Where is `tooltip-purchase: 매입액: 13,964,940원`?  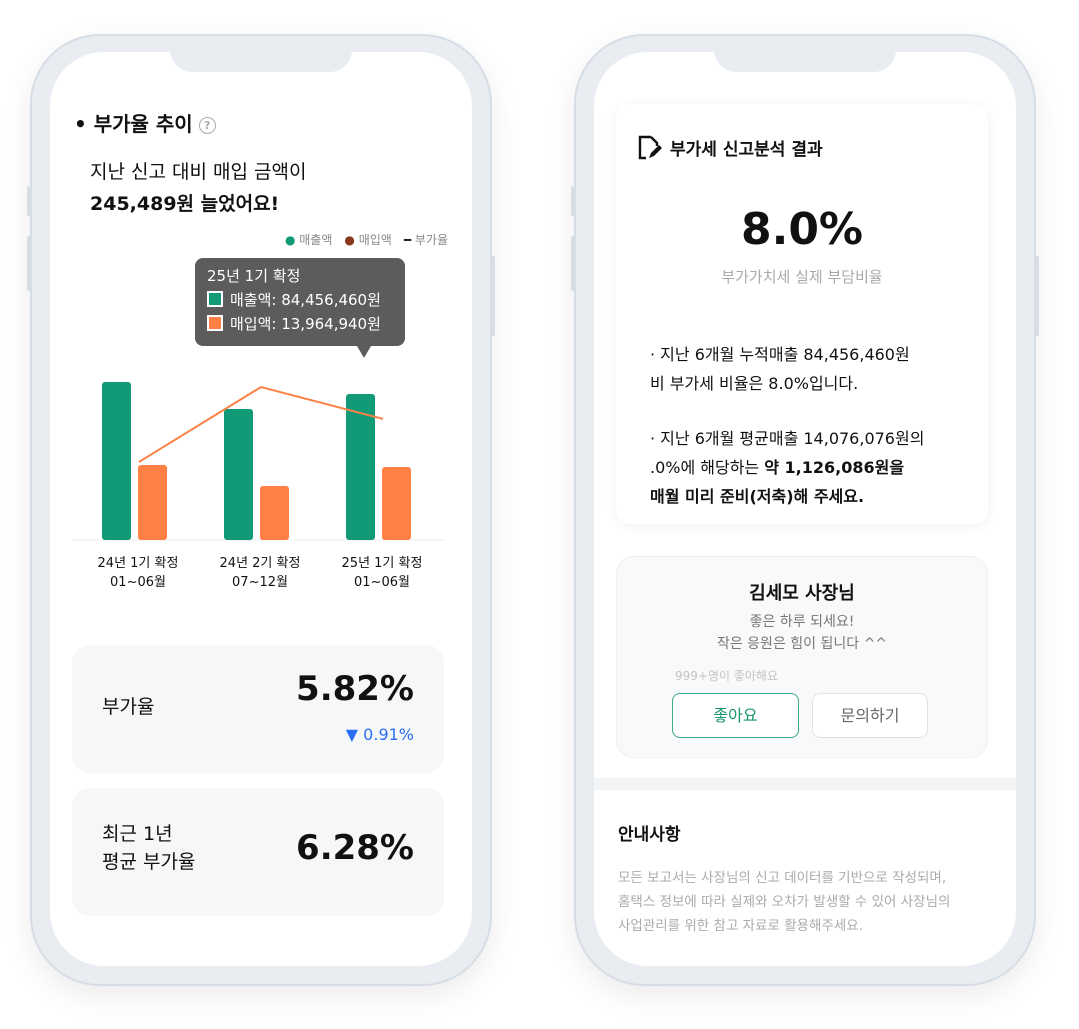 tooltip-purchase: 매입액: 13,964,940원 is located at coordinates (305, 324).